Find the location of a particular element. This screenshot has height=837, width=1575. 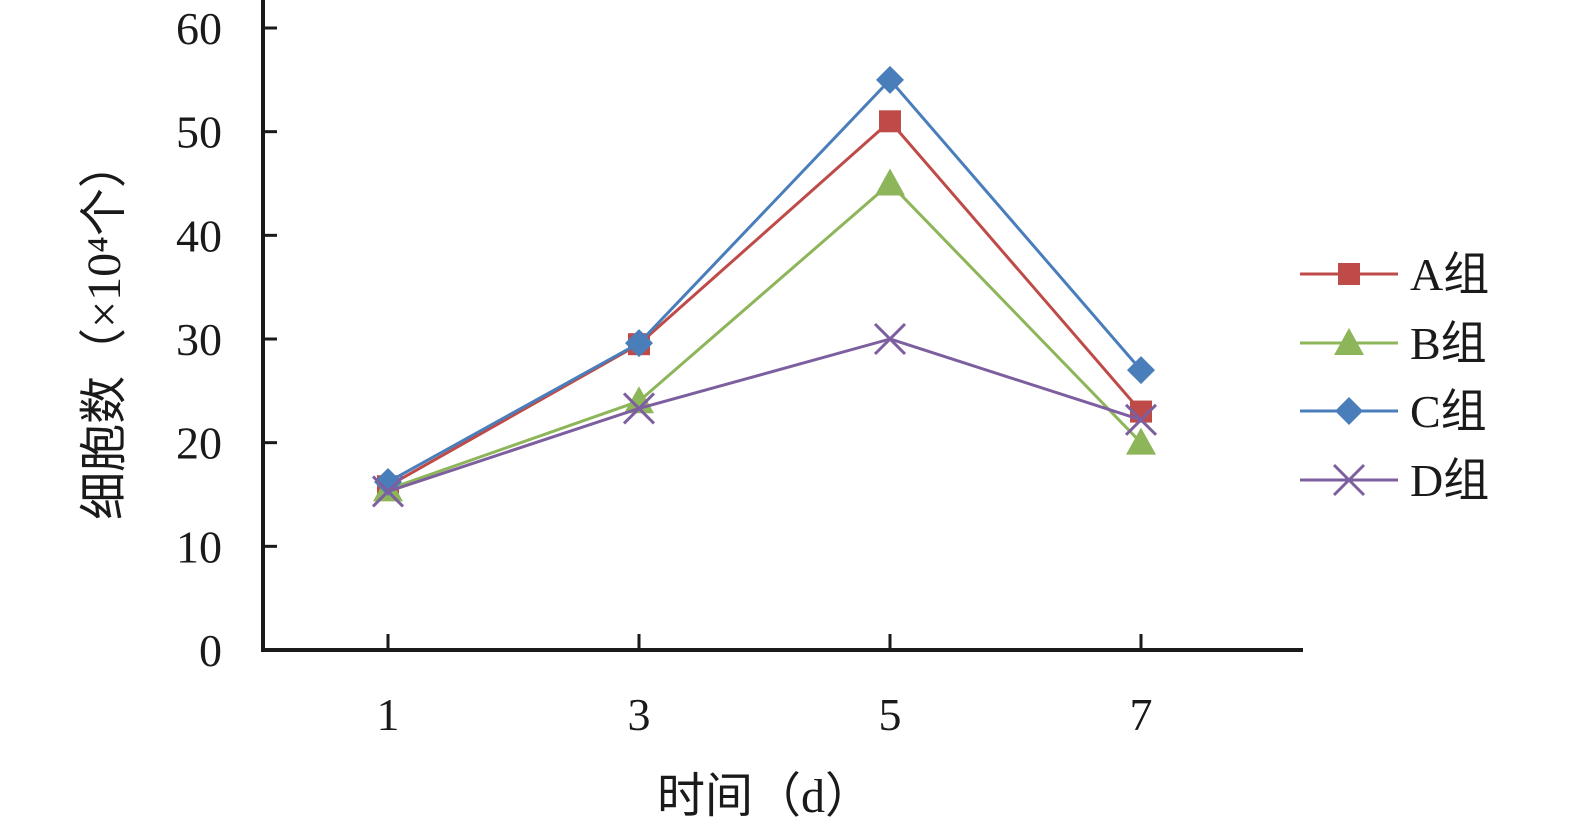

x-tick-label: 1 is located at coordinates (388, 714).